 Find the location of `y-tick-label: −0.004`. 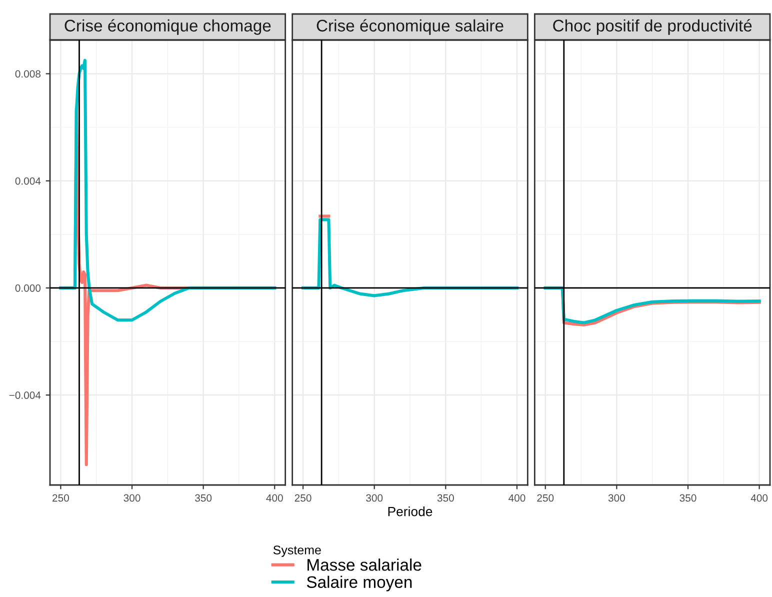

y-tick-label: −0.004 is located at coordinates (25, 395).